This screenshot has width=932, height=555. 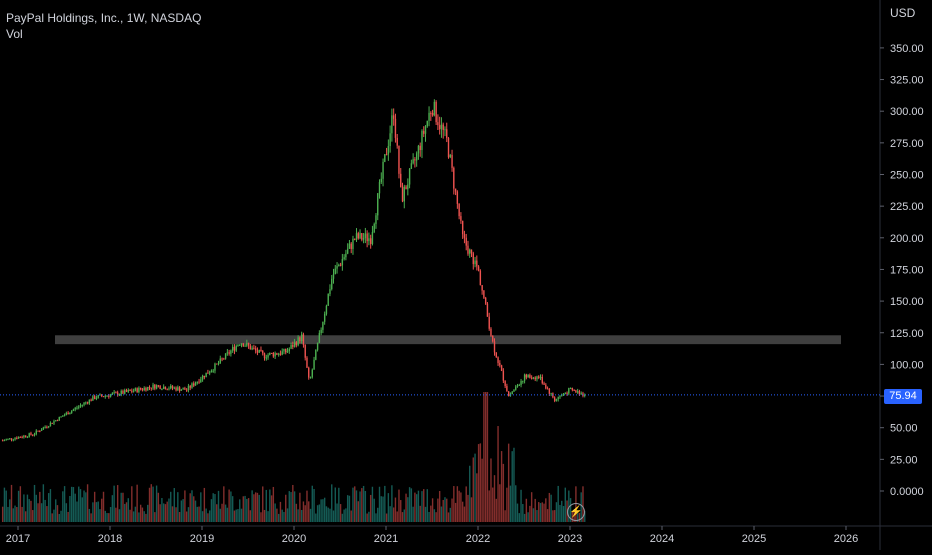 I want to click on y-tick-label: 100.00, so click(x=907, y=365).